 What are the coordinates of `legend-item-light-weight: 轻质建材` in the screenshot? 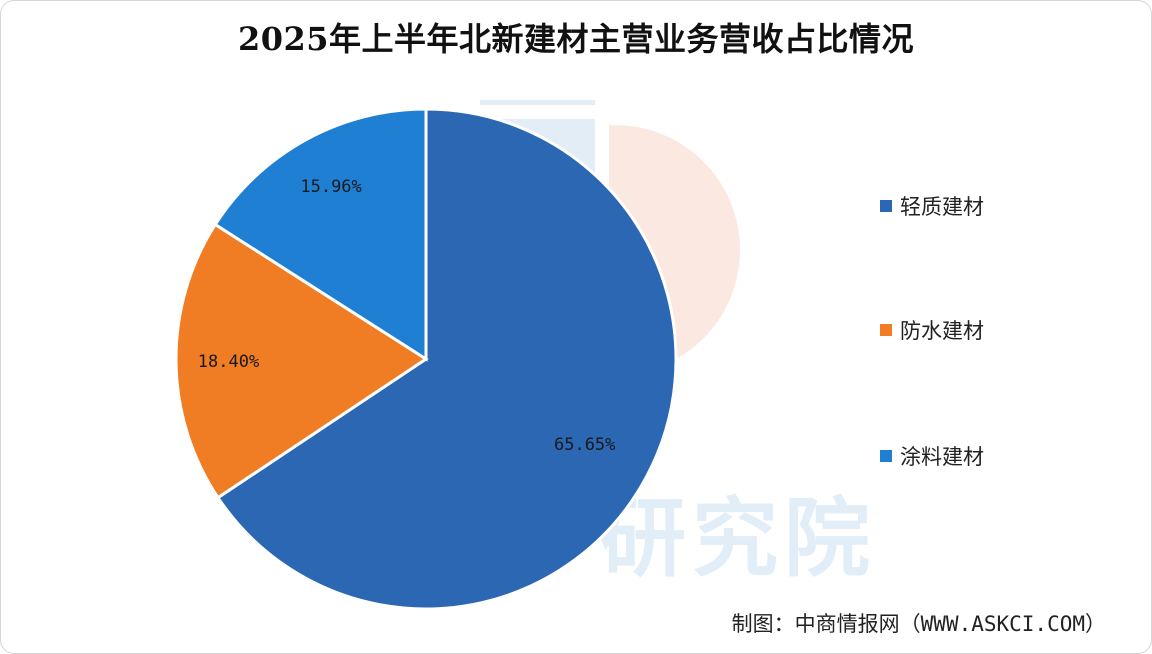 It's located at (932, 206).